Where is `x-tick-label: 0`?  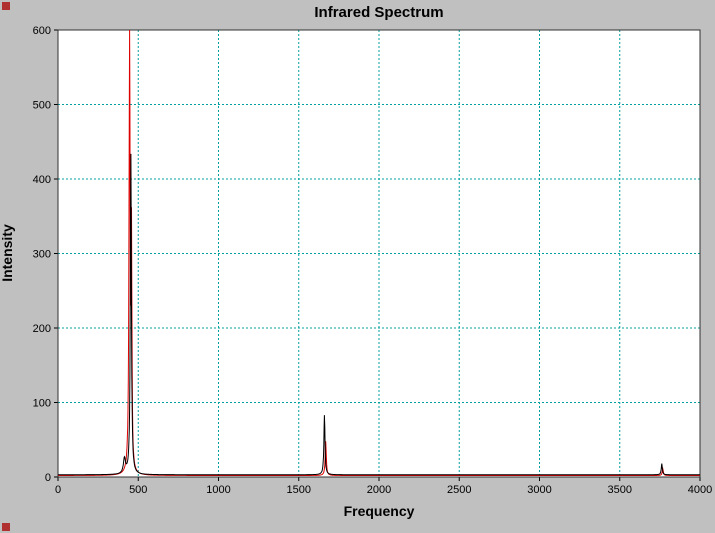
x-tick-label: 0 is located at coordinates (58, 490).